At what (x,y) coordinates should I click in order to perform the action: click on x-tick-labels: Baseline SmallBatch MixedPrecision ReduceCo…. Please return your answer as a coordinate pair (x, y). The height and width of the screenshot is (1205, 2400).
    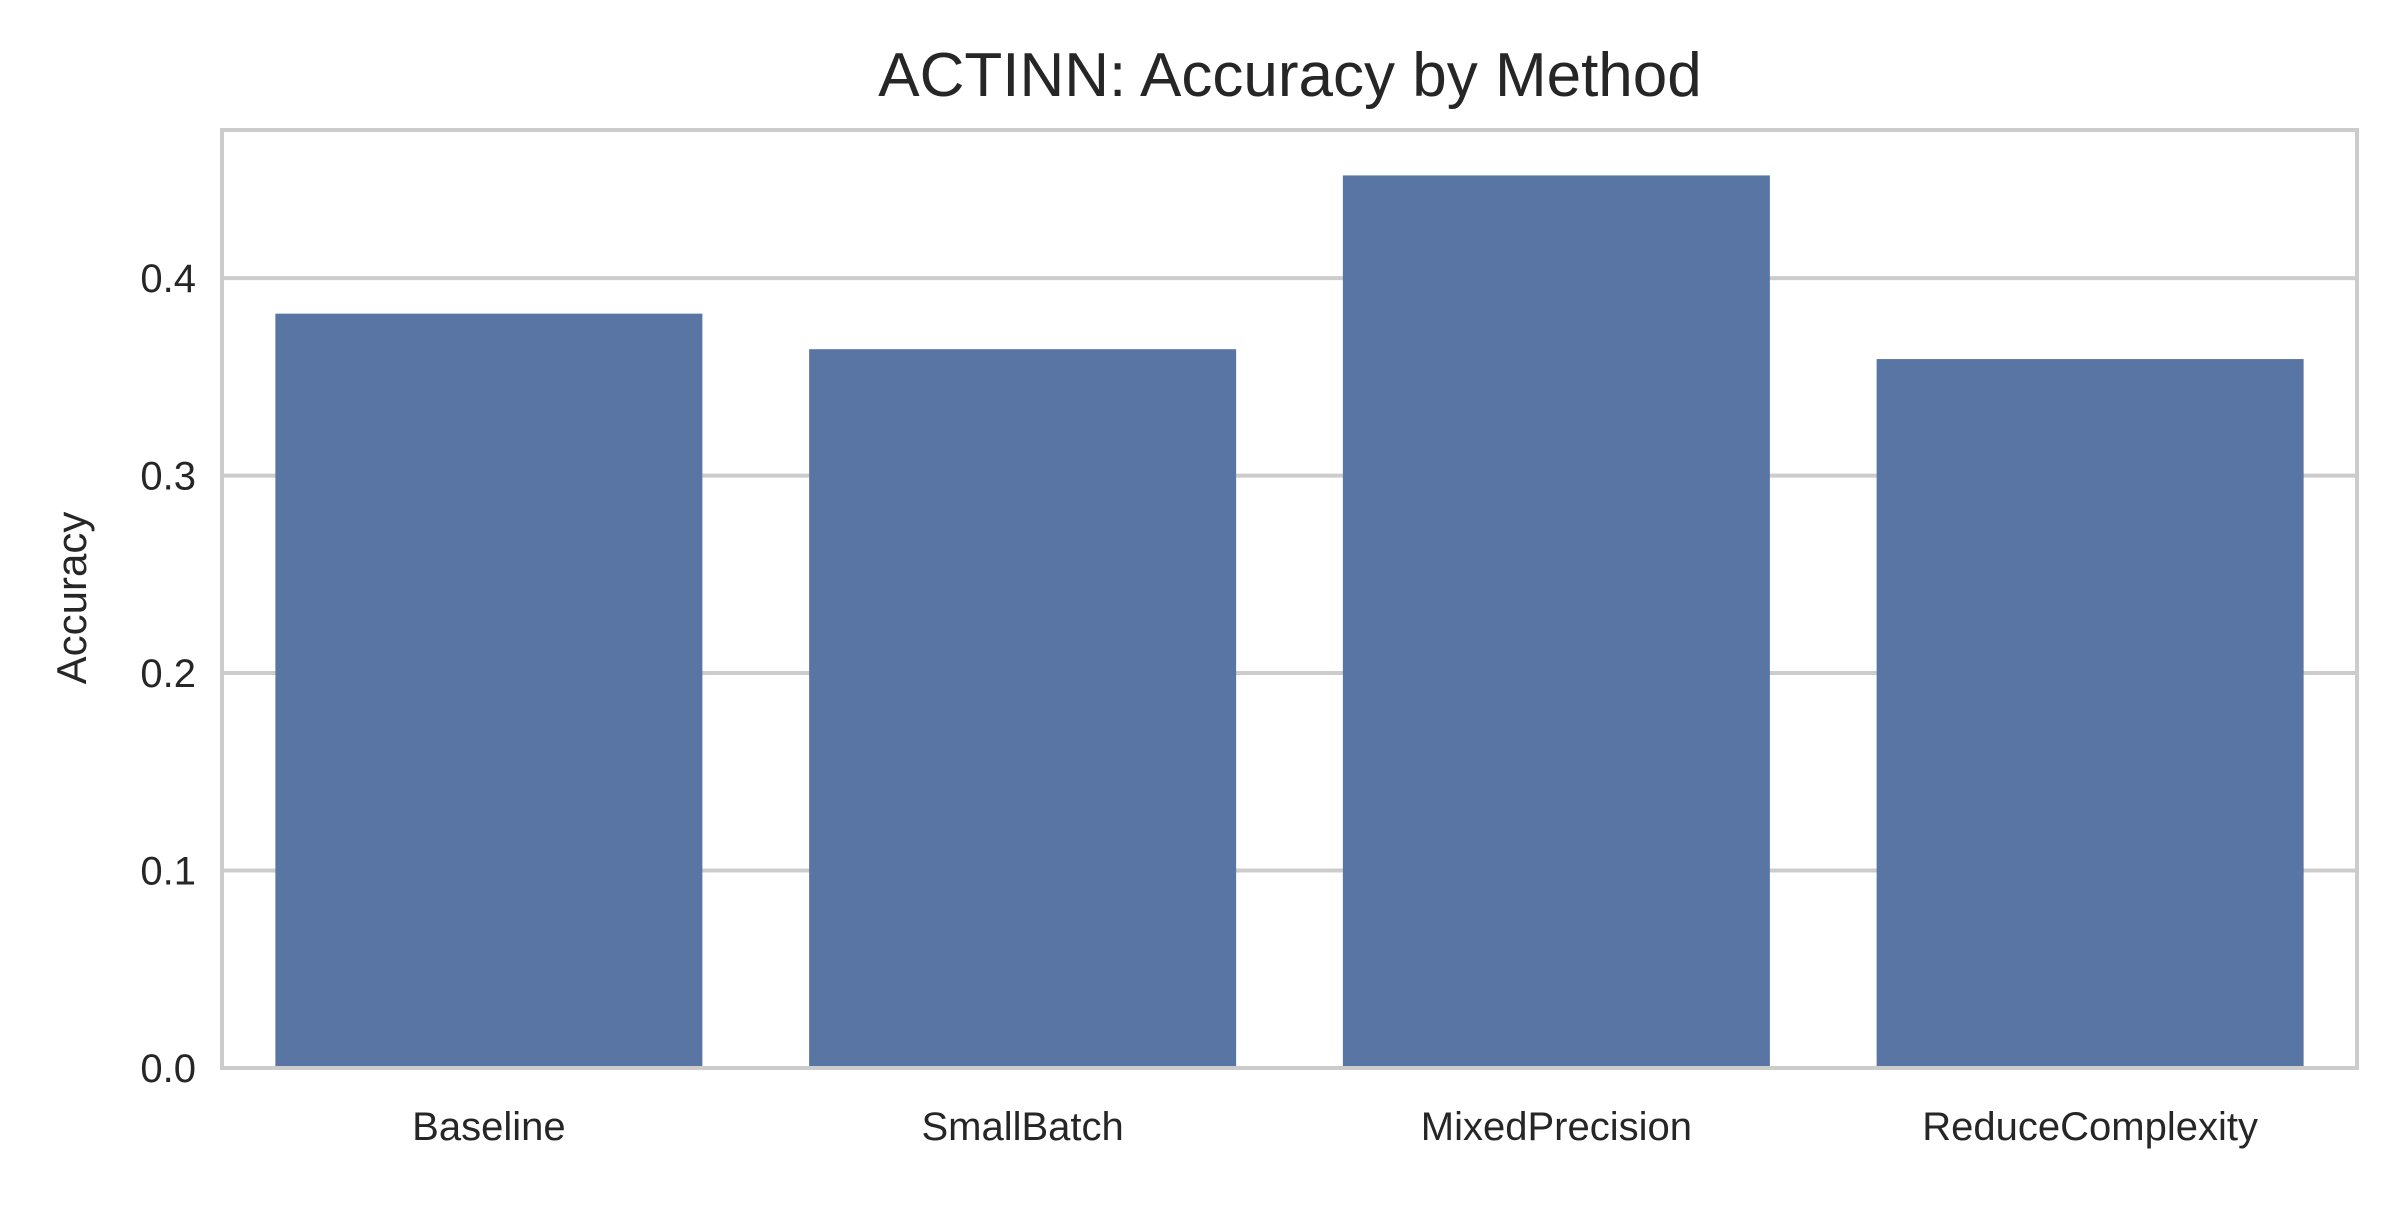
    Looking at the image, I should click on (1335, 1127).